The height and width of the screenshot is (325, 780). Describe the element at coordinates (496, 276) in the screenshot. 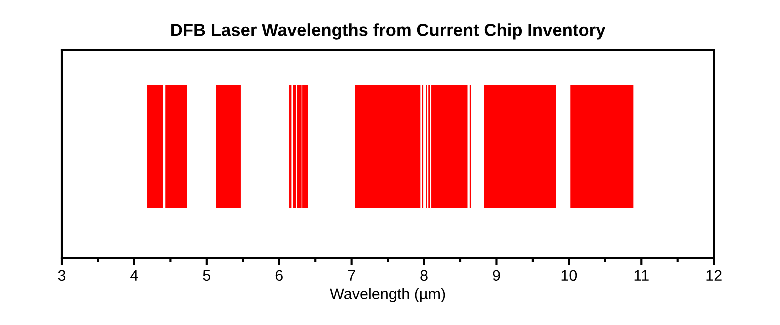

I see `x-tick-label: 9` at that location.